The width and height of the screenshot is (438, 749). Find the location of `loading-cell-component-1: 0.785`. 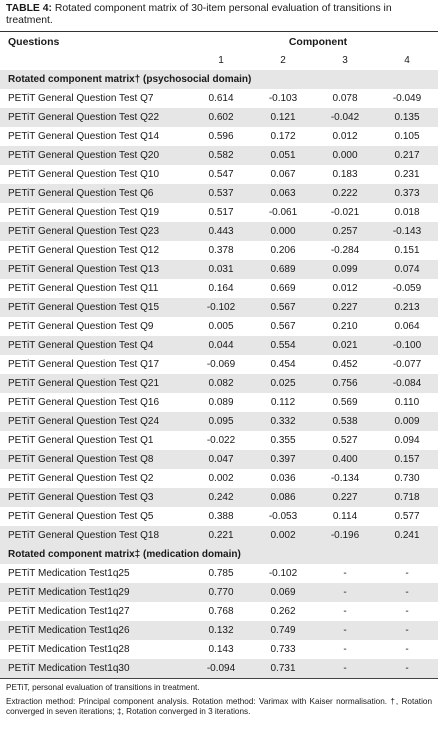

loading-cell-component-1: 0.785 is located at coordinates (221, 573).